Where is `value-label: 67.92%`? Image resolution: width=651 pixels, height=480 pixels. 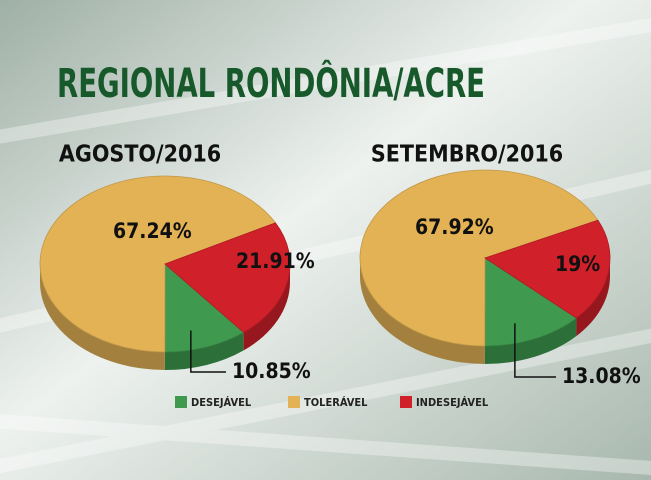 value-label: 67.92% is located at coordinates (454, 227).